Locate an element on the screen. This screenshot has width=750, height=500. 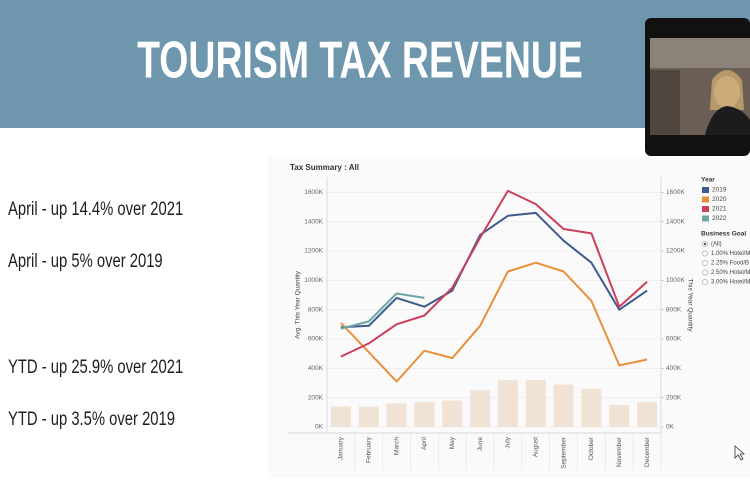
y2-tick-label: 1200K is located at coordinates (675, 251).